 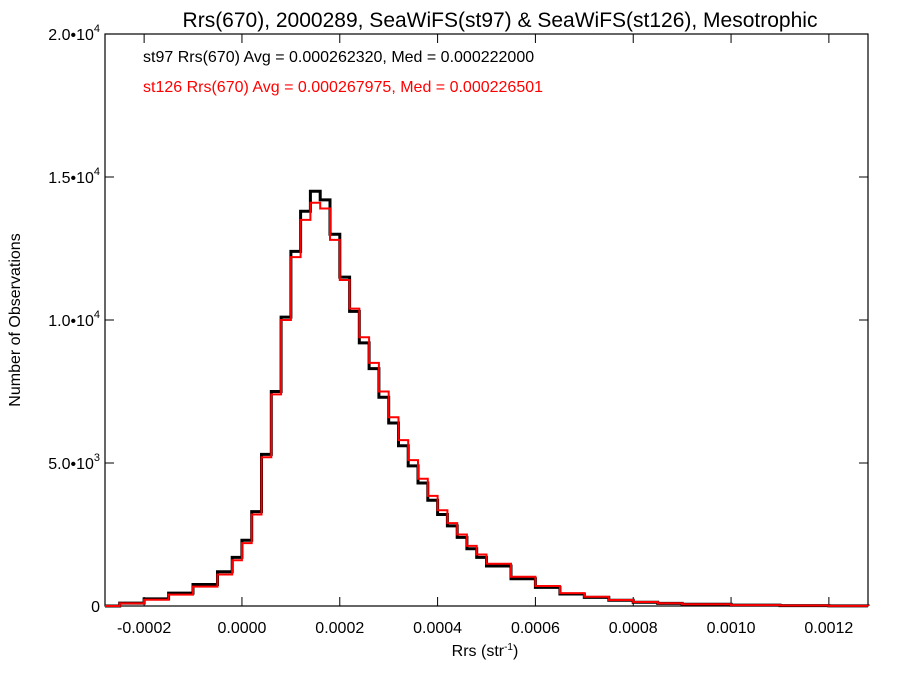 I want to click on y-tick-label: 2.0•104, so click(x=74, y=33).